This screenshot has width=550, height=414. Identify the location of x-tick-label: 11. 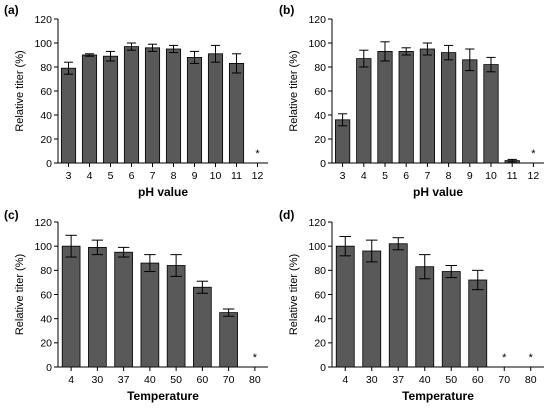
(512, 176).